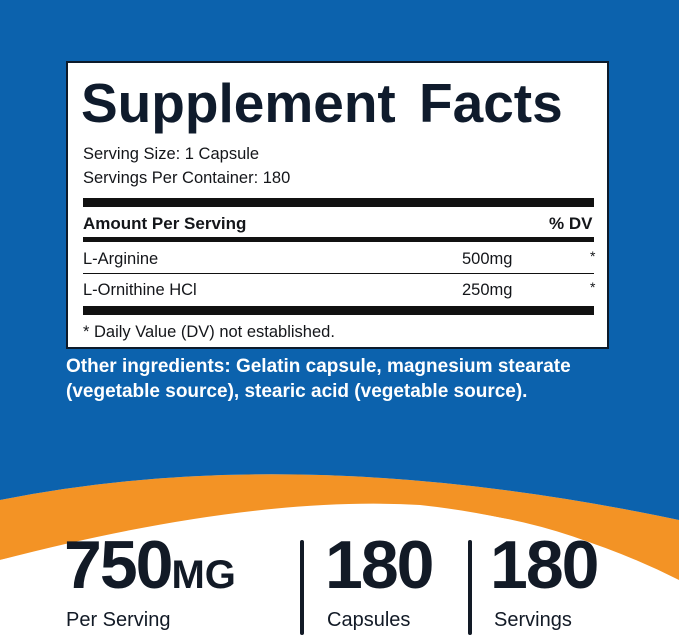 The width and height of the screenshot is (679, 639). I want to click on ingredient-name: L-Ornithine HCl, so click(140, 290).